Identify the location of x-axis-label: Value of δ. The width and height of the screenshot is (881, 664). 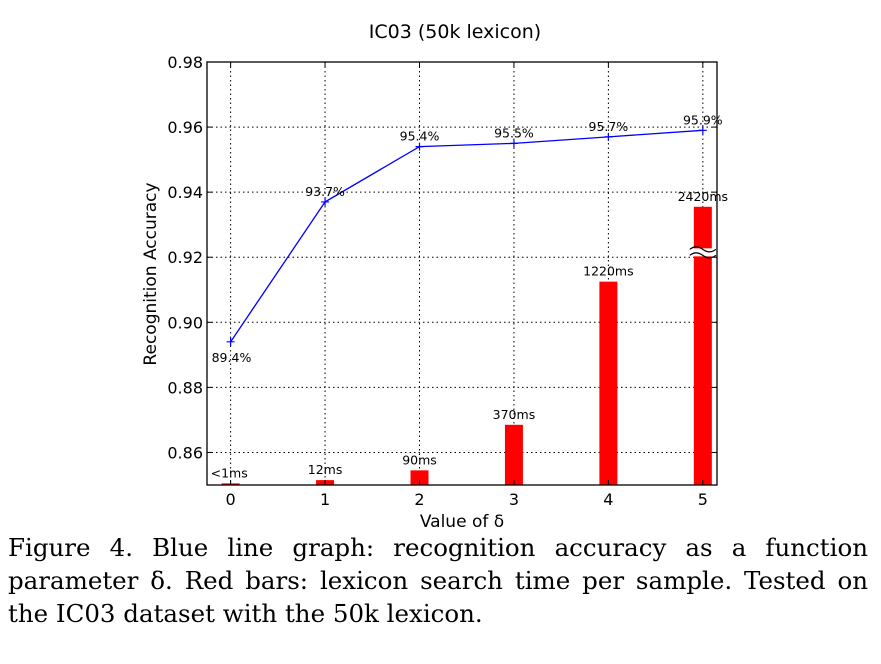
(462, 521).